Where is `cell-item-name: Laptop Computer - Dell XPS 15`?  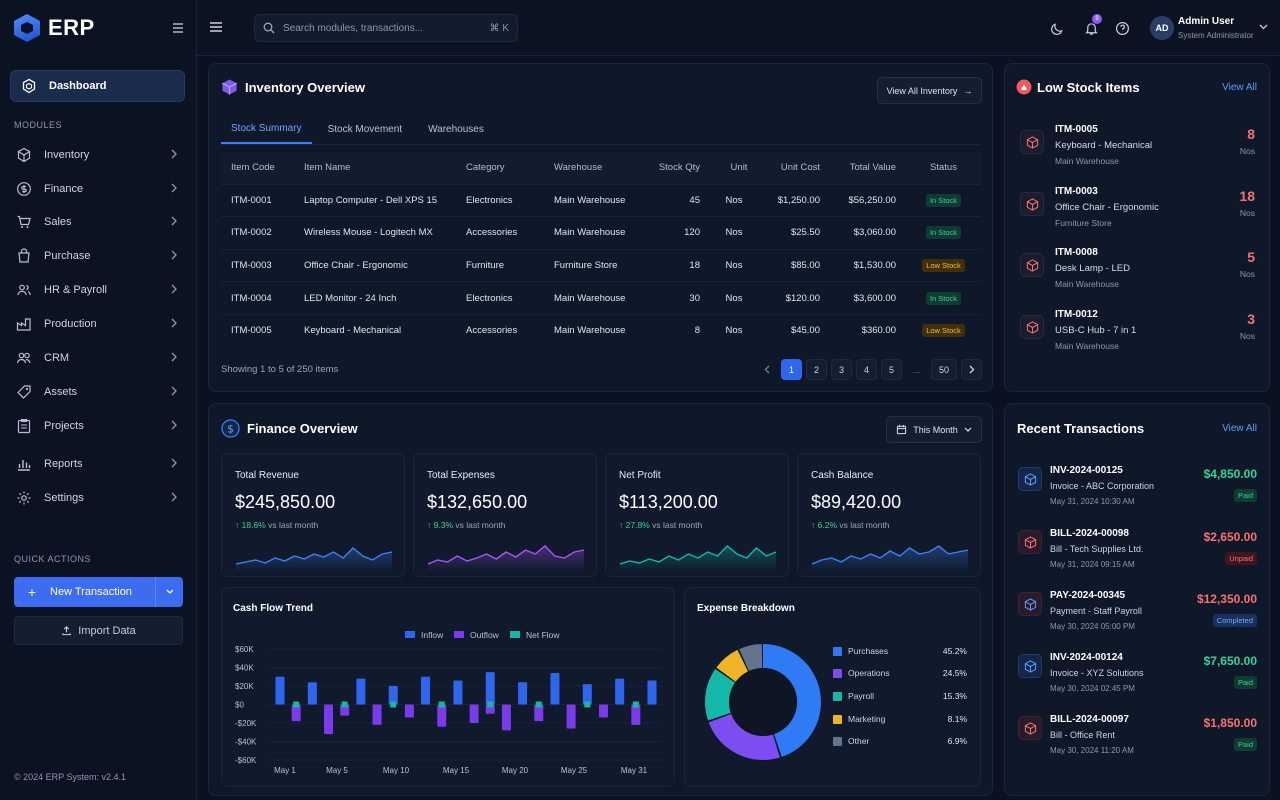
cell-item-name: Laptop Computer - Dell XPS 15 is located at coordinates (375, 200).